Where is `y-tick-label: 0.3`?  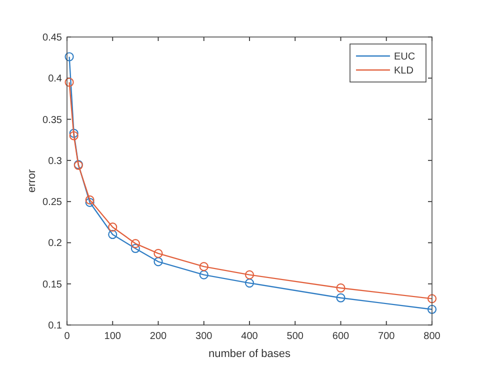 y-tick-label: 0.3 is located at coordinates (55, 161).